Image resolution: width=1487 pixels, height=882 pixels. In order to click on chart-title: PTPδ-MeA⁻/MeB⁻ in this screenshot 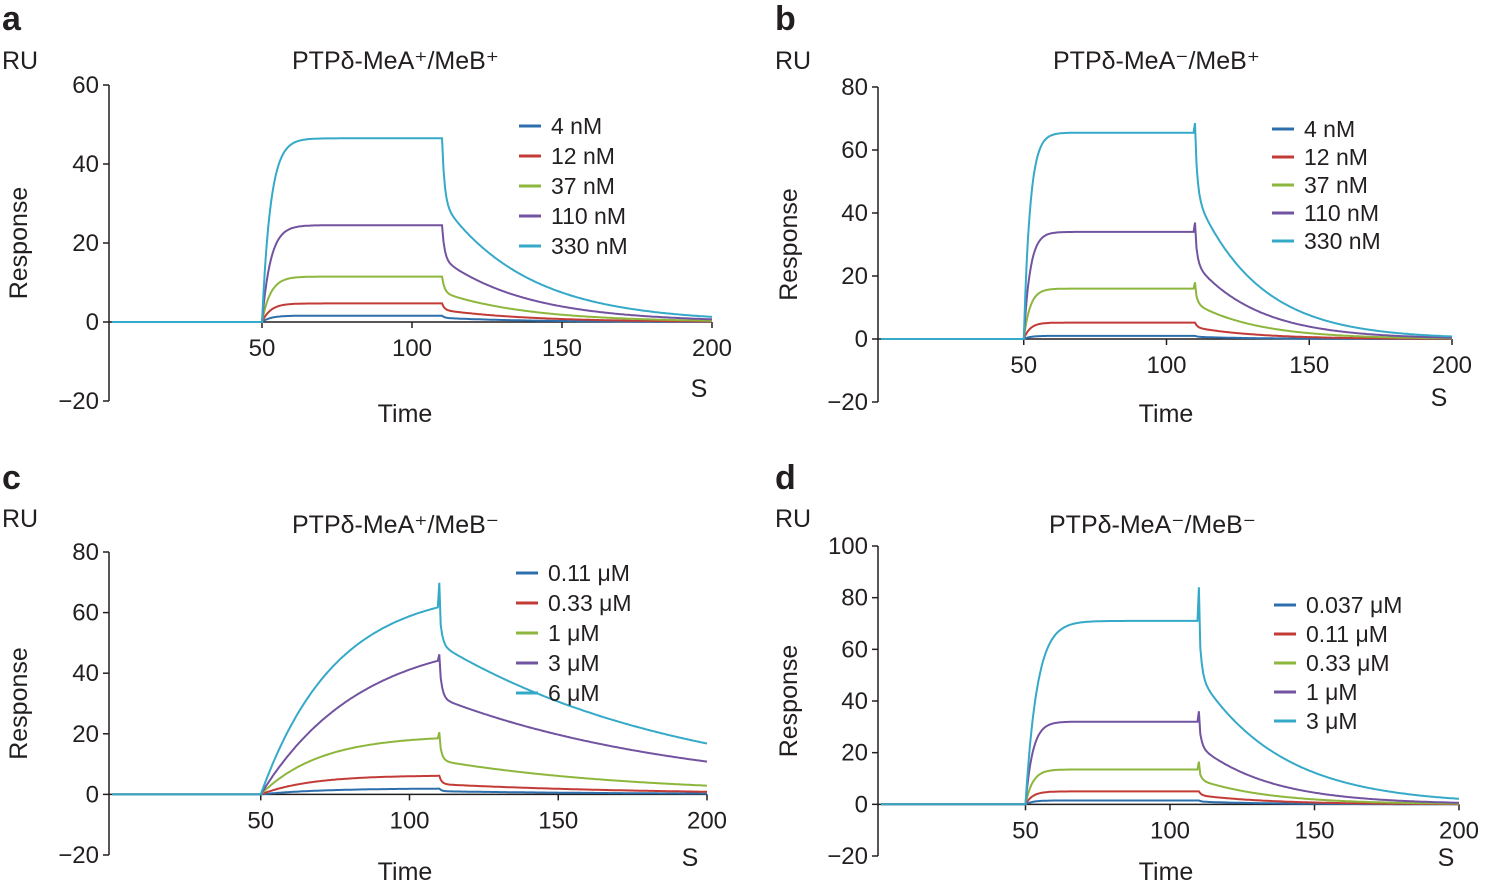, I will do `click(1153, 525)`.